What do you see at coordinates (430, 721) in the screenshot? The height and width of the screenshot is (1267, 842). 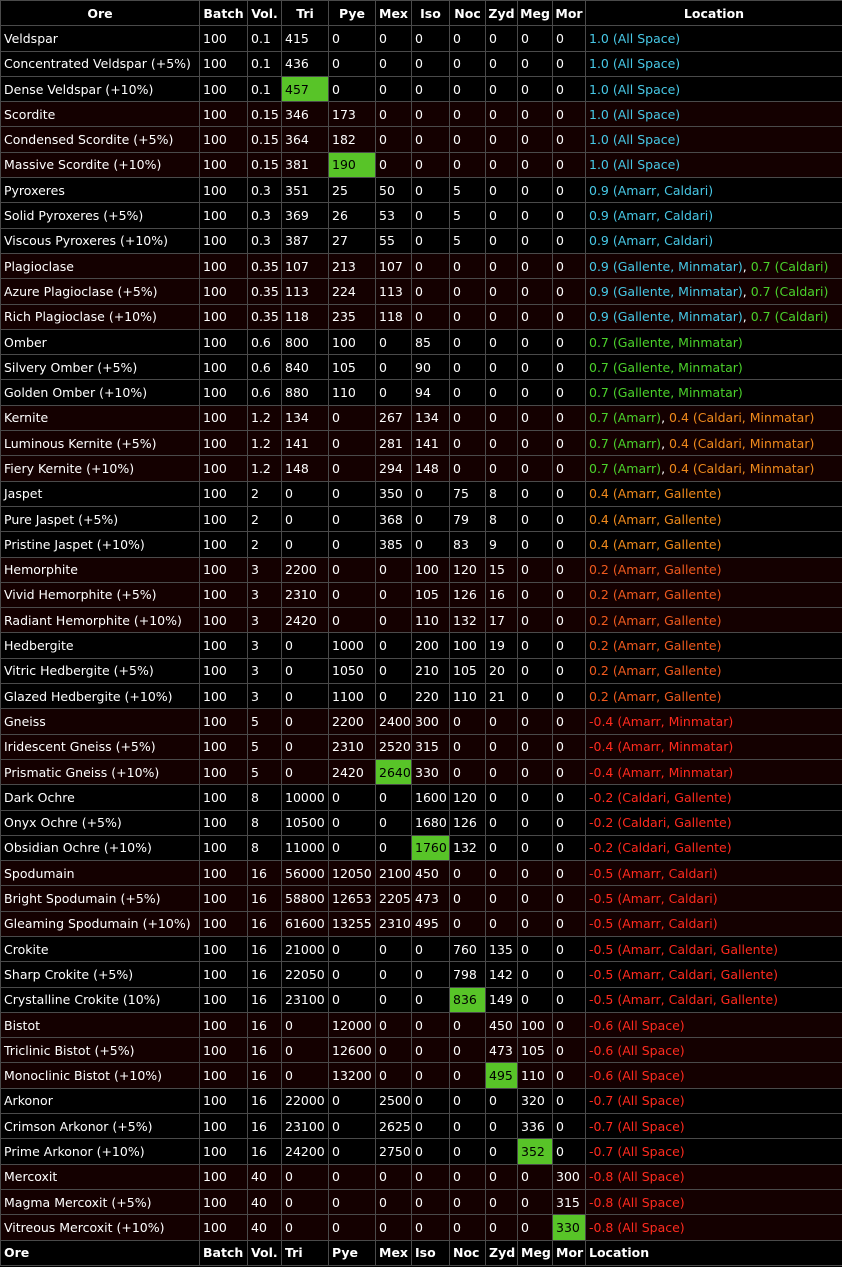 I see `iso-cell: 300` at bounding box center [430, 721].